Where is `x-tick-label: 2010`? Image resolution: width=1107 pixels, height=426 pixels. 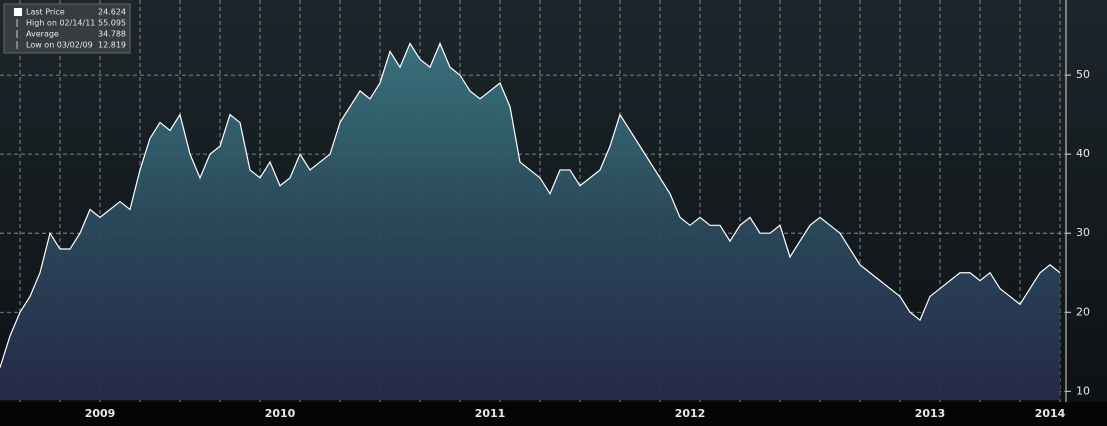 x-tick-label: 2010 is located at coordinates (280, 413).